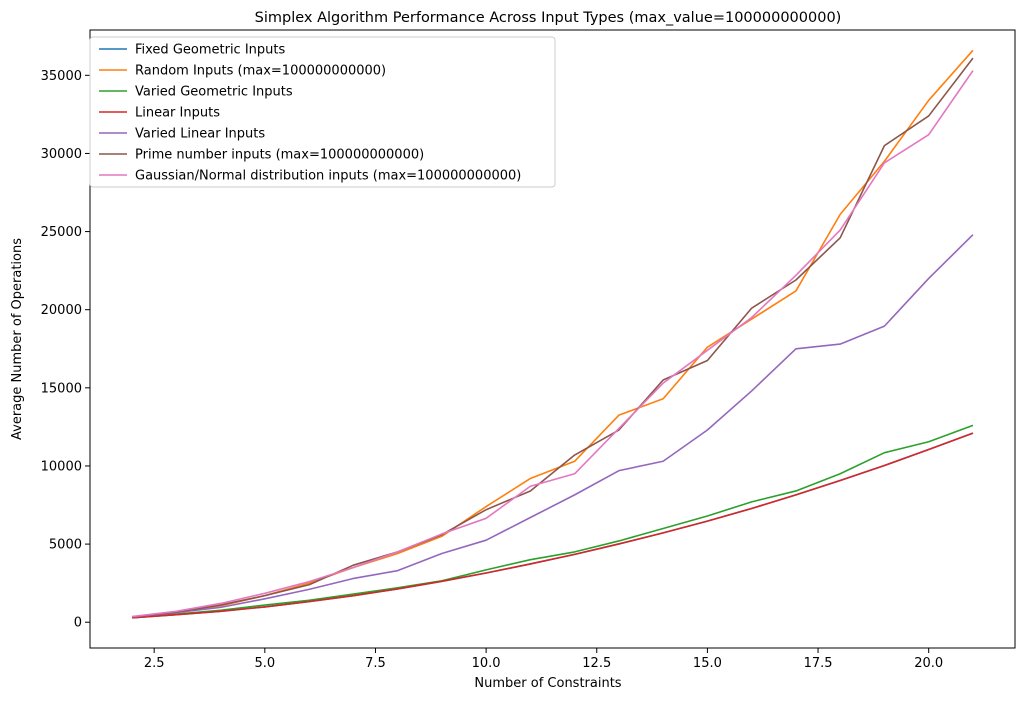 The height and width of the screenshot is (703, 1023). I want to click on y-tick-label: 0, so click(78, 623).